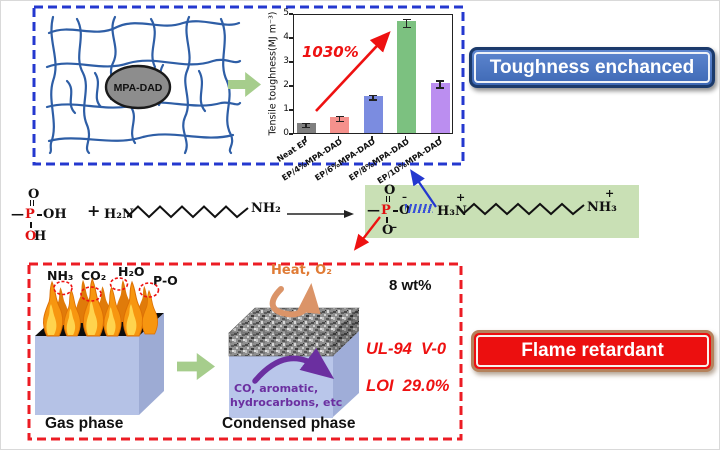 The width and height of the screenshot is (720, 450). What do you see at coordinates (100, 307) in the screenshot?
I see `flame-graphic` at bounding box center [100, 307].